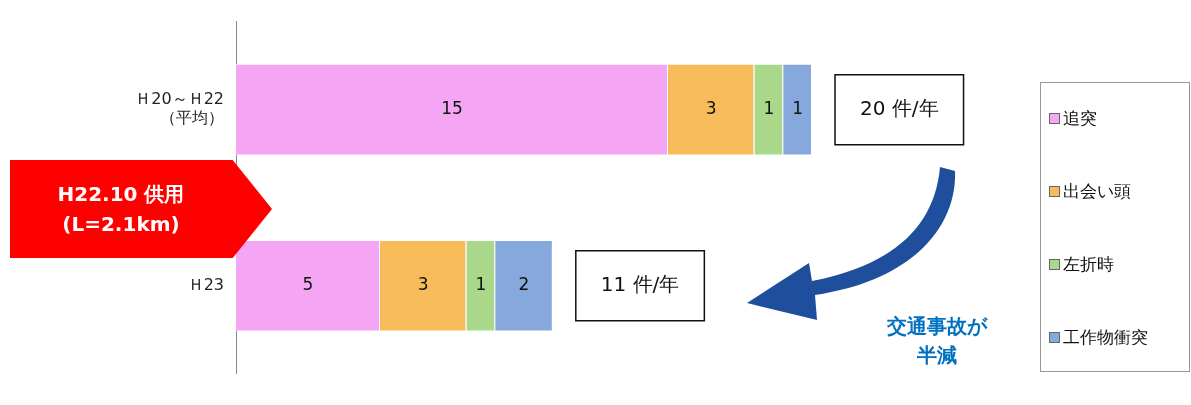 The image size is (1191, 405). Describe the element at coordinates (1088, 264) in the screenshot. I see `legend-label: 左折時` at that location.